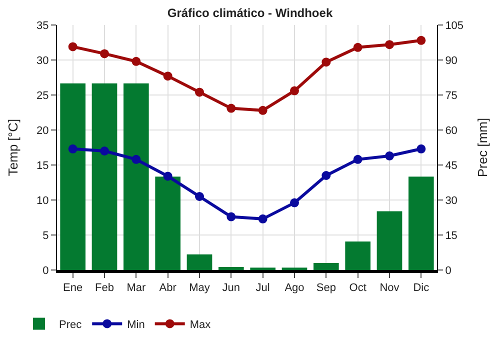 The width and height of the screenshot is (500, 350). What do you see at coordinates (201, 324) in the screenshot?
I see `legend-label: Max` at bounding box center [201, 324].